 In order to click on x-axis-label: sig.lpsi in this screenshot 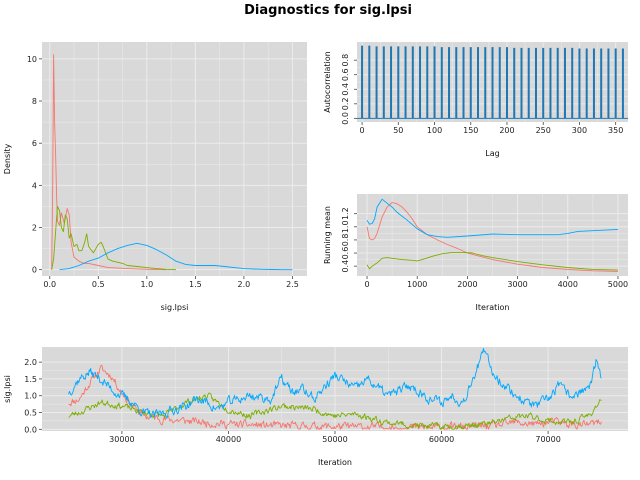, I will do `click(175, 307)`.